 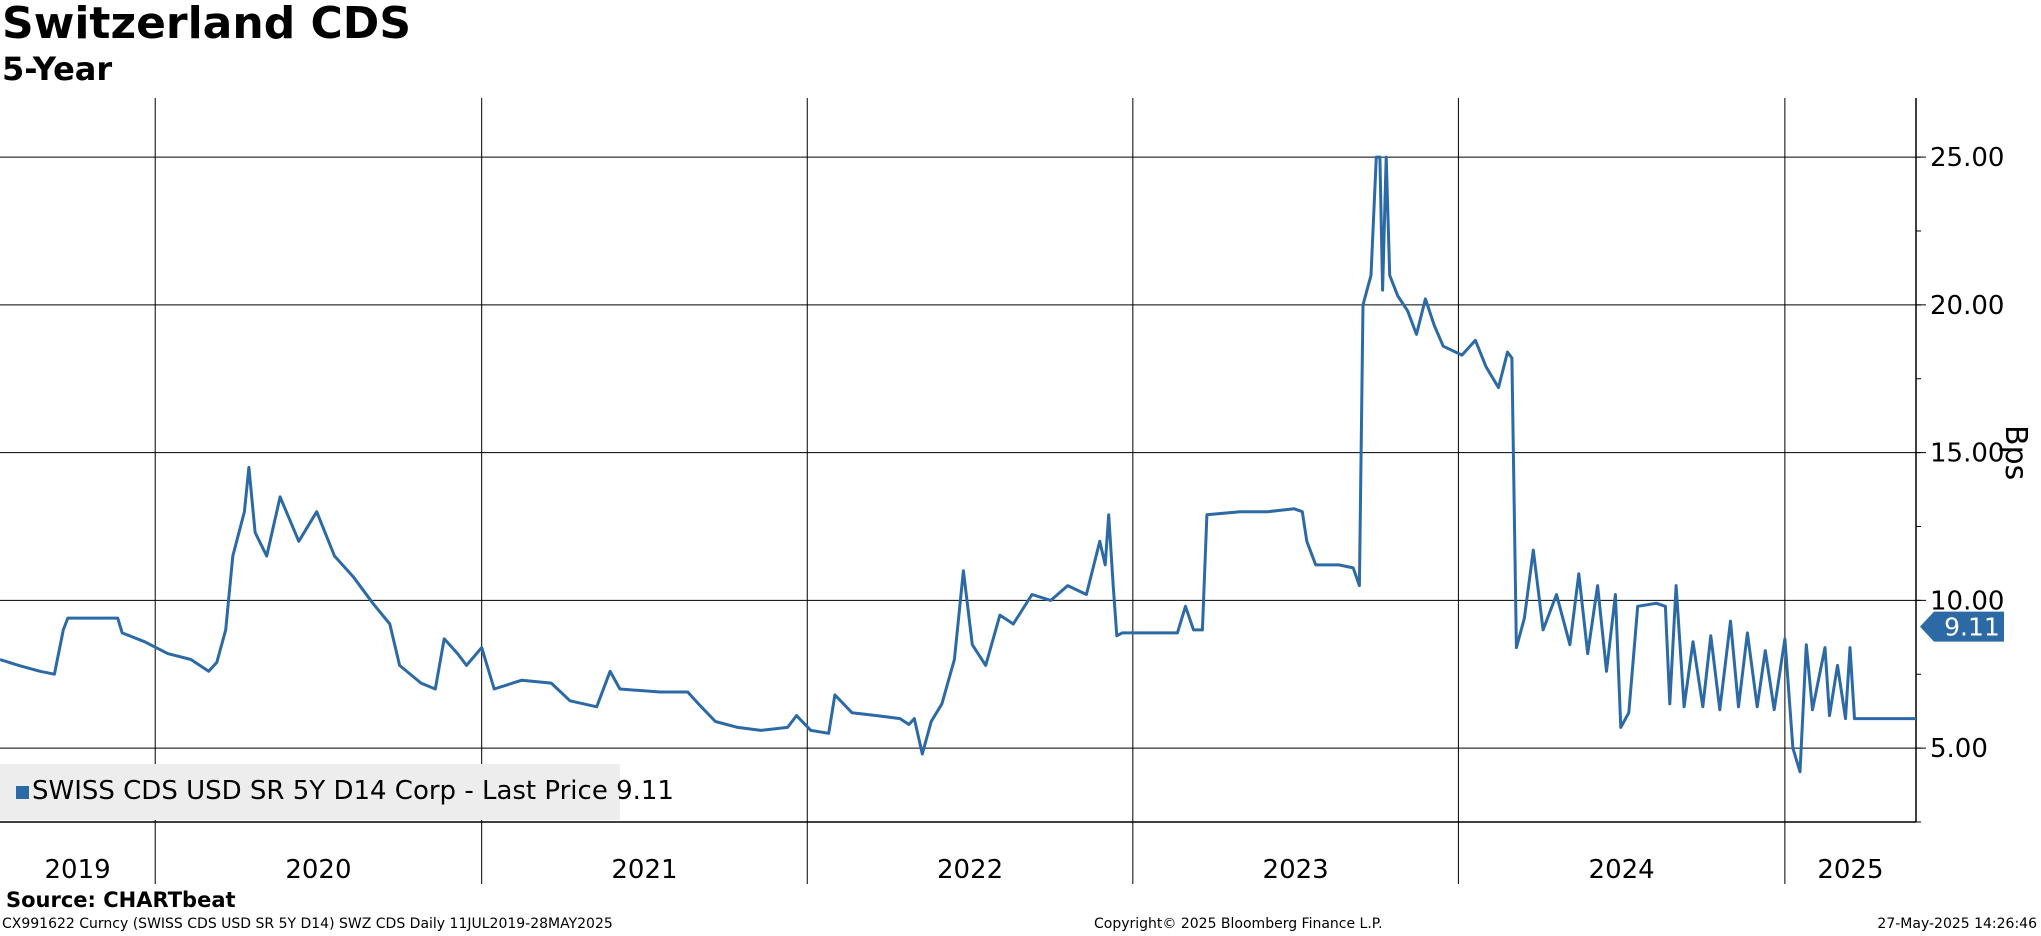 What do you see at coordinates (78, 870) in the screenshot?
I see `x-tick-label: 2019` at bounding box center [78, 870].